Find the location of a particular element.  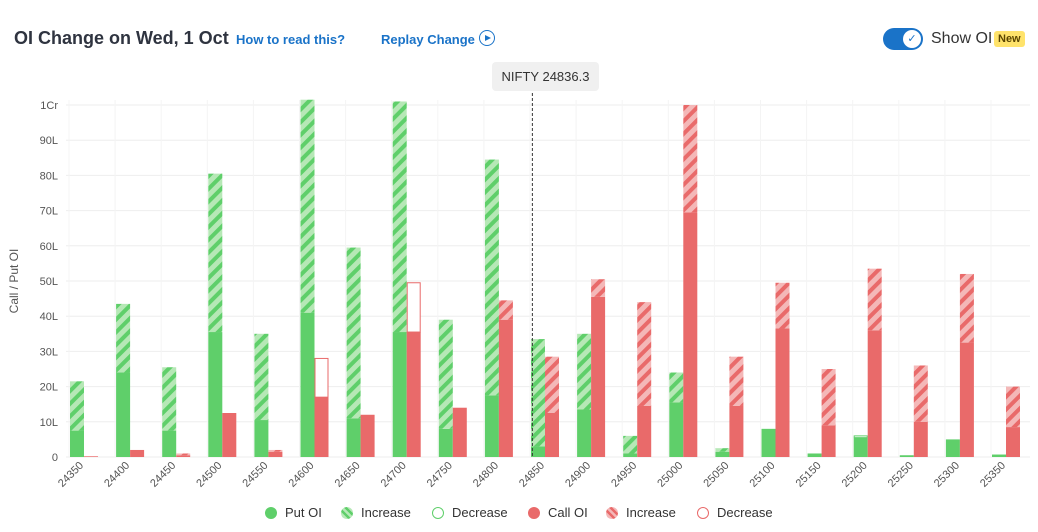

call-oi-swatch-icon is located at coordinates (534, 513).